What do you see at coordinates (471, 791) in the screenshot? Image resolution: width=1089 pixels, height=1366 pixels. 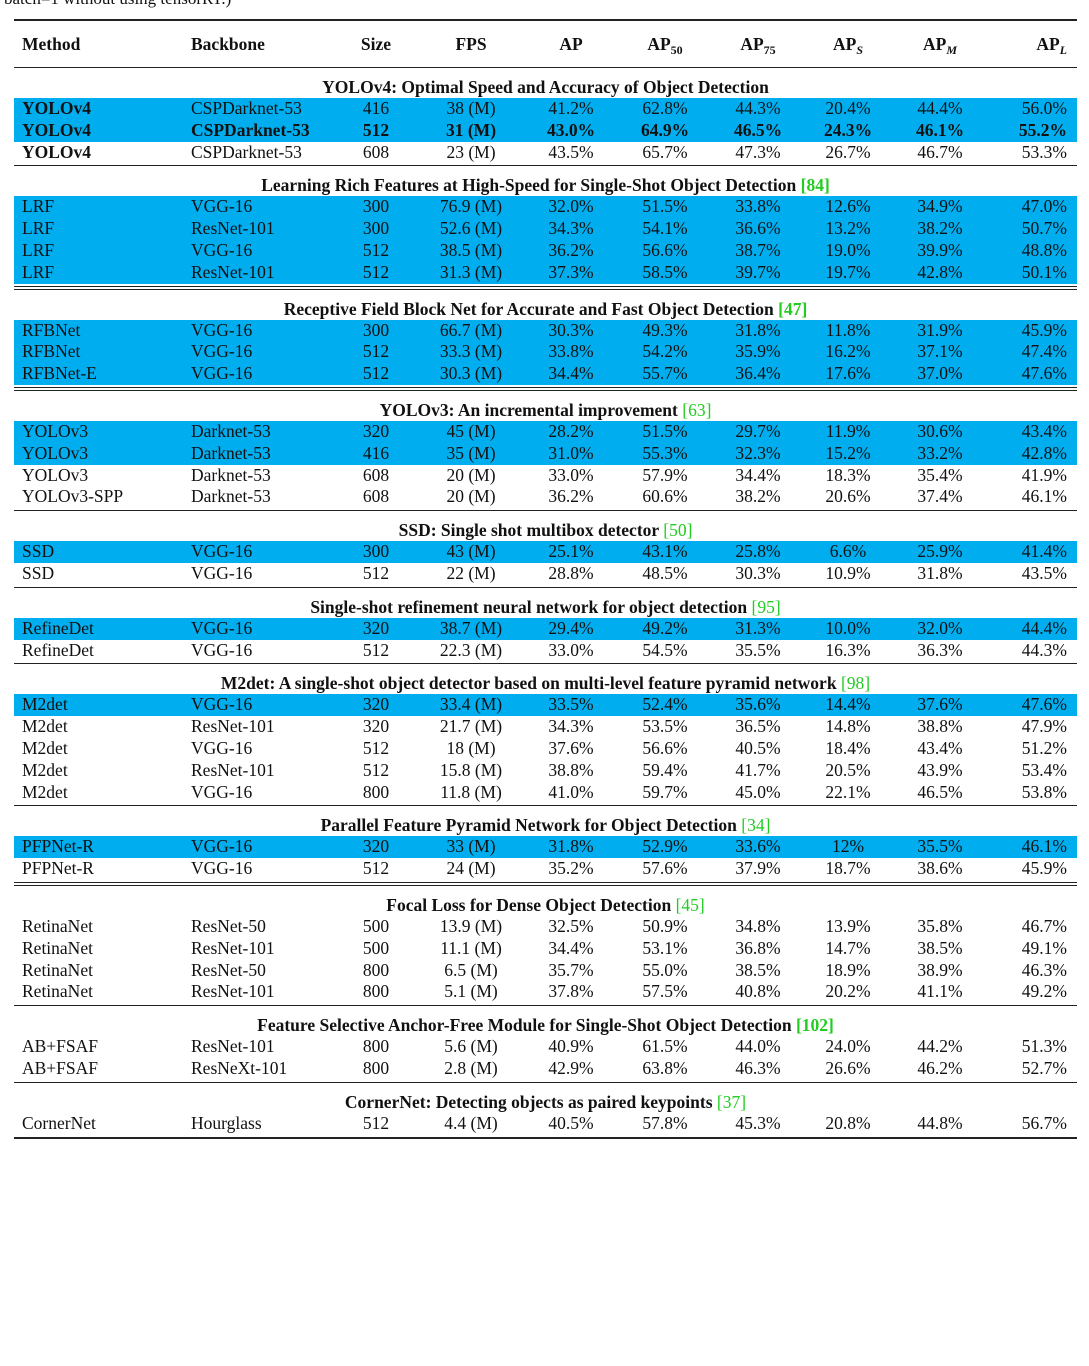 I see `cell-fps: 11.8 (M)` at bounding box center [471, 791].